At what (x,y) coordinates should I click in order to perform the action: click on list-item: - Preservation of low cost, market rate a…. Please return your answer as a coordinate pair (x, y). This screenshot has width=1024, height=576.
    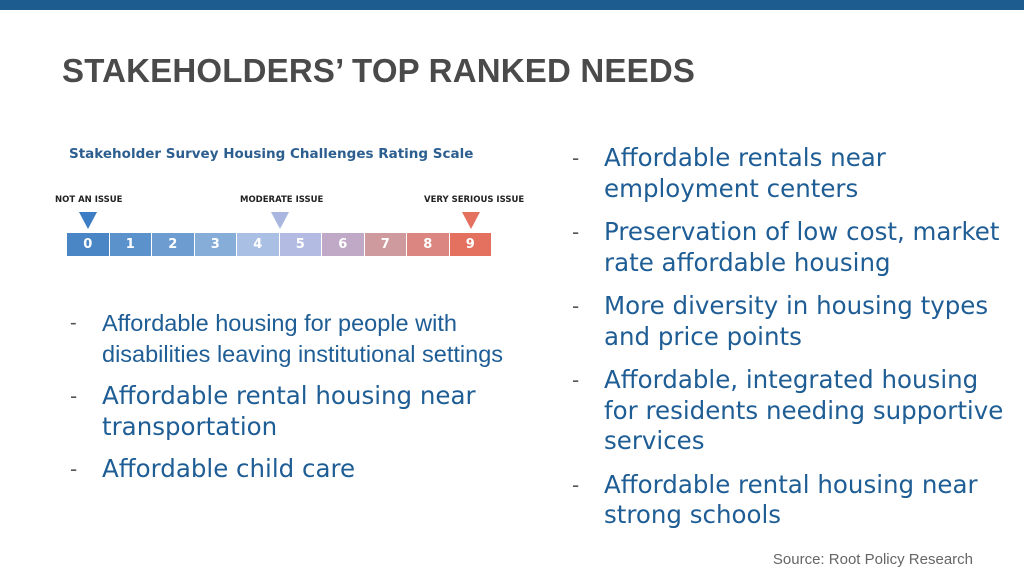
    Looking at the image, I should click on (792, 247).